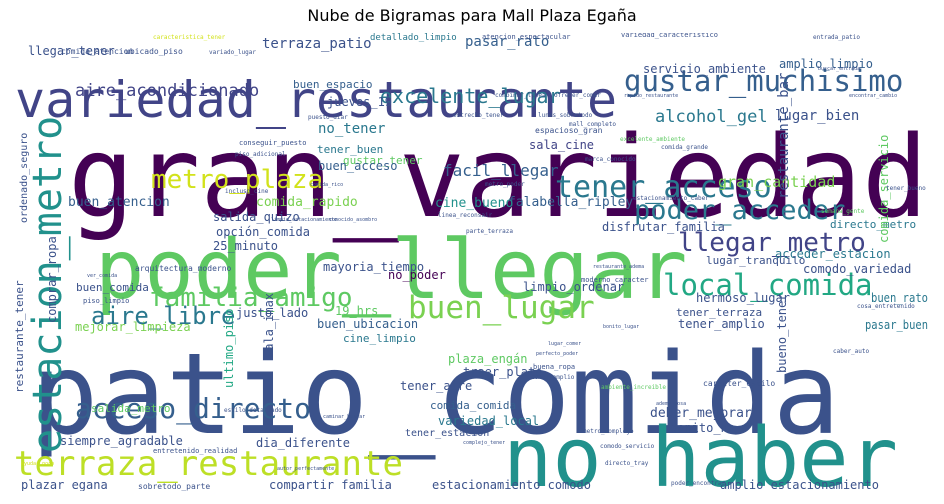 This screenshot has width=944, height=504. What do you see at coordinates (130, 408) in the screenshot?
I see `word-salida-metro: salida_metro` at bounding box center [130, 408].